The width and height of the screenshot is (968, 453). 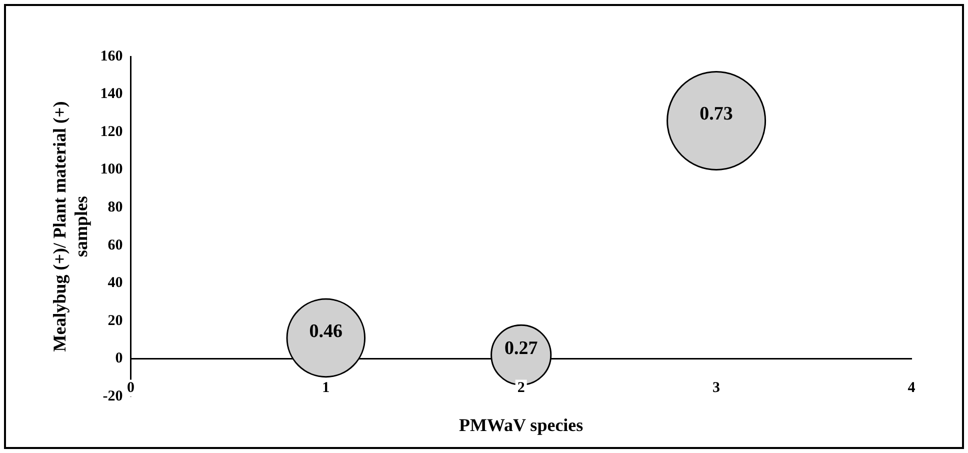 What do you see at coordinates (111, 94) in the screenshot?
I see `y-tick-label: 140` at bounding box center [111, 94].